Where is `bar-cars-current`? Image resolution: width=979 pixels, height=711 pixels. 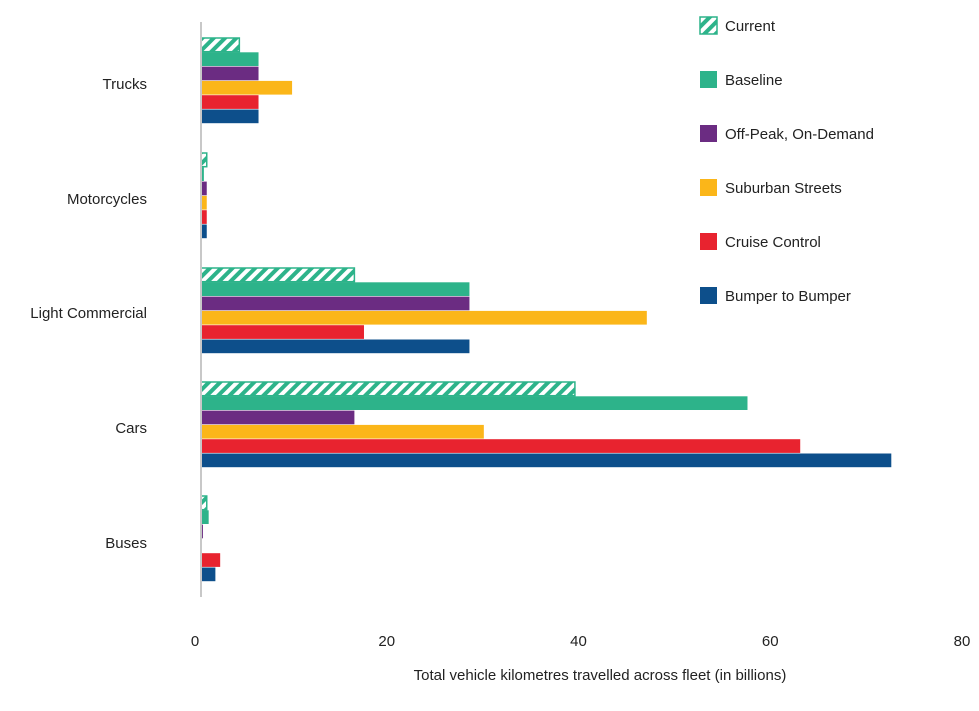 bar-cars-current is located at coordinates (388, 389).